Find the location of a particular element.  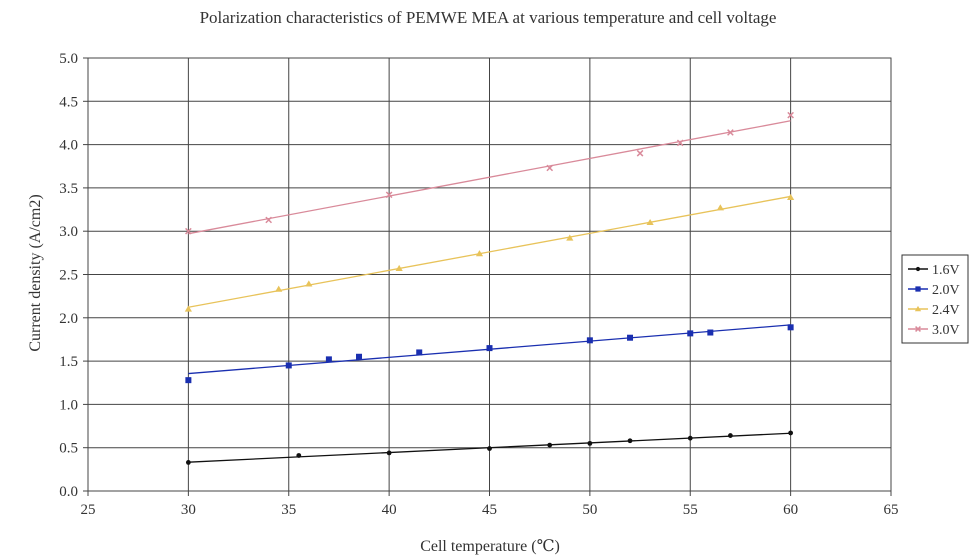

y-tick-label: 4.0 is located at coordinates (68, 146).